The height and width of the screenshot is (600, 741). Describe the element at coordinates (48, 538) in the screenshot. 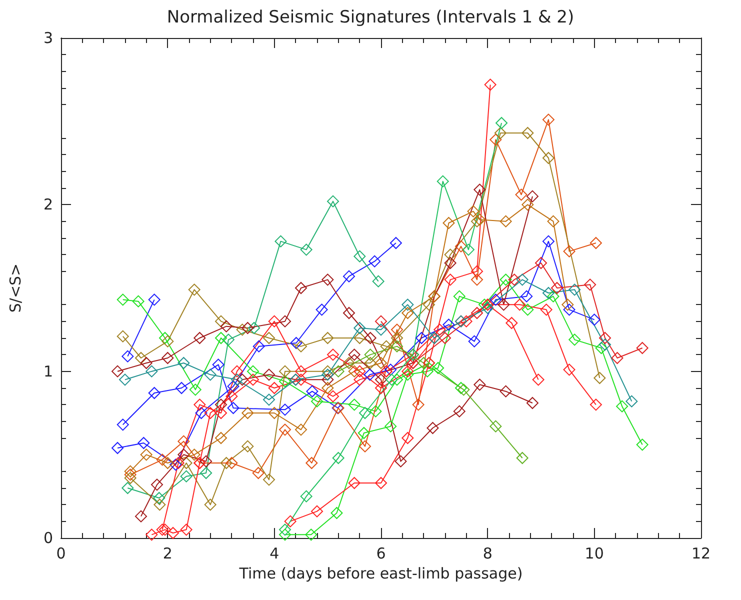

I see `y-tick-label: 0` at that location.